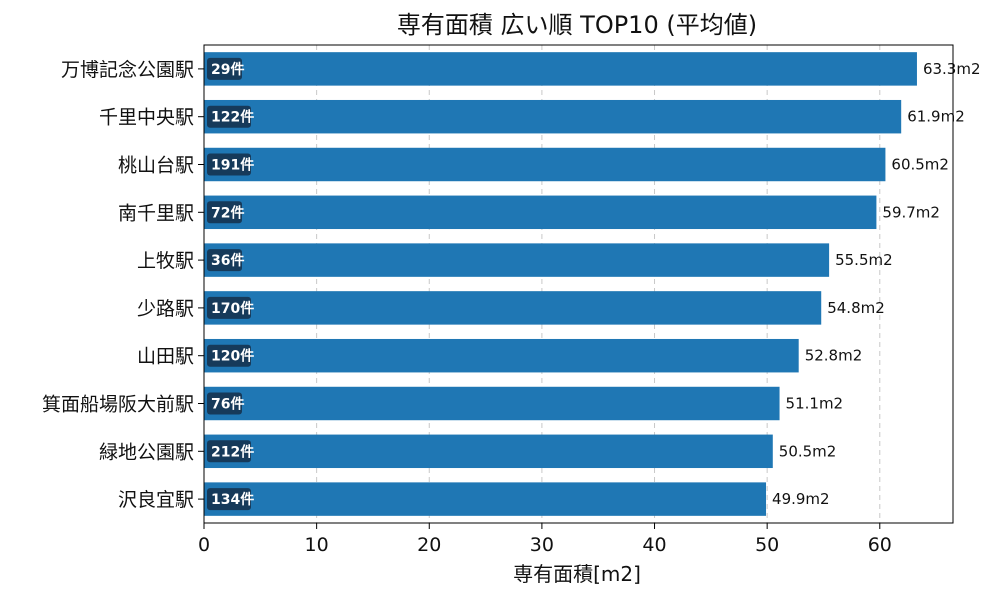 The width and height of the screenshot is (1000, 600). Describe the element at coordinates (146, 452) in the screenshot. I see `y-tick-label: 緑地公園駅` at that location.